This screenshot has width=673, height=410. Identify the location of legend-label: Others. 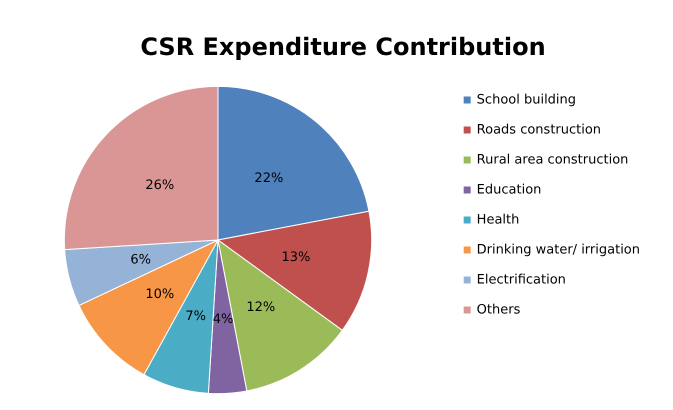
(498, 310).